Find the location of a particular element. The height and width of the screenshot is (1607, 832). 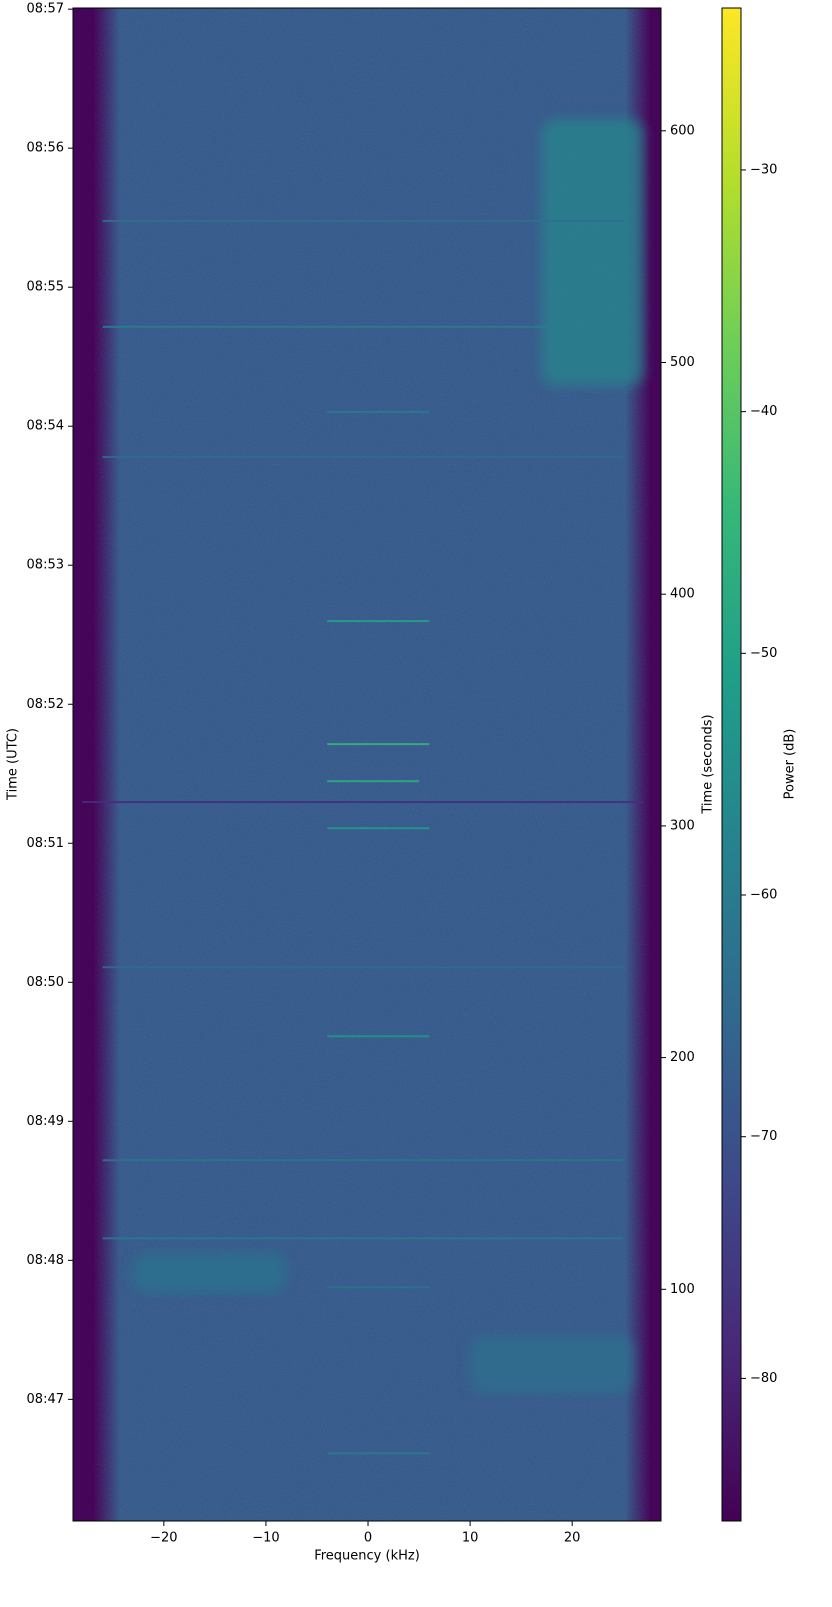

y2-tick-label: 500 is located at coordinates (682, 362).